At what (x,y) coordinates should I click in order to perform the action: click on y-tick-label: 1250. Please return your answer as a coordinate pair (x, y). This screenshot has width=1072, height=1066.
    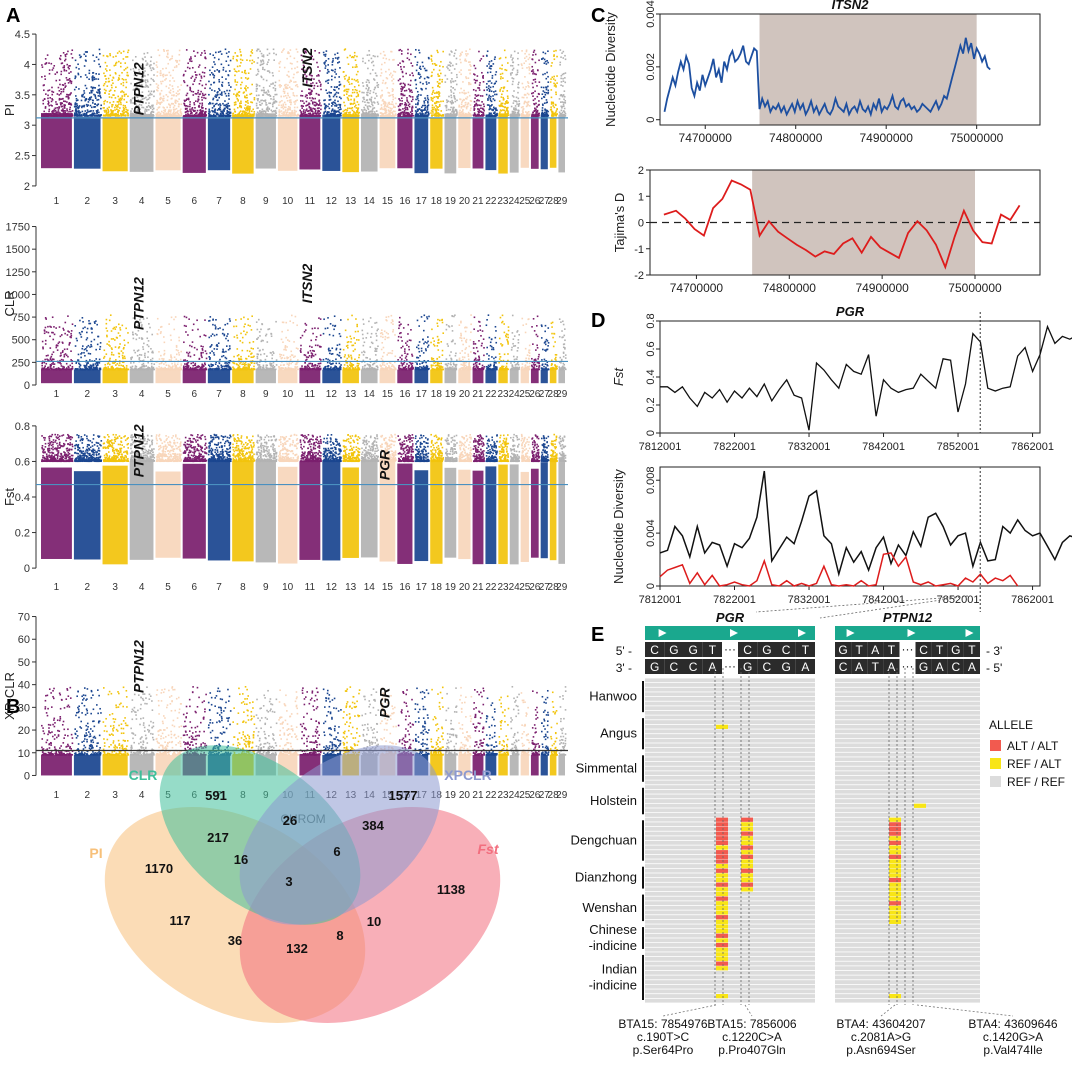
    Looking at the image, I should click on (18, 273).